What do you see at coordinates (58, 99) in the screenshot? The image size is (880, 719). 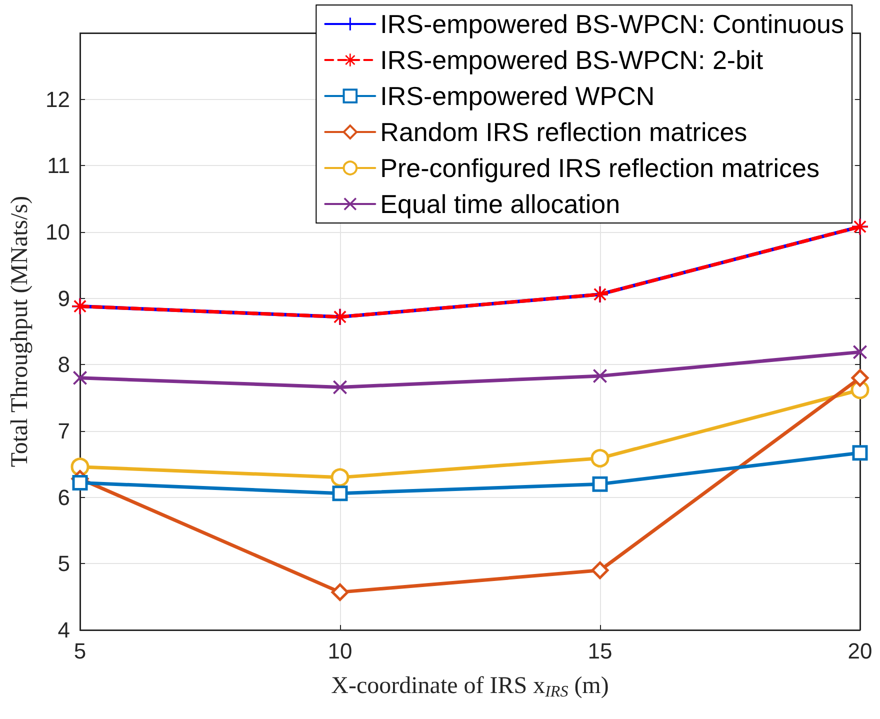 I see `y-tick-label: 12` at bounding box center [58, 99].